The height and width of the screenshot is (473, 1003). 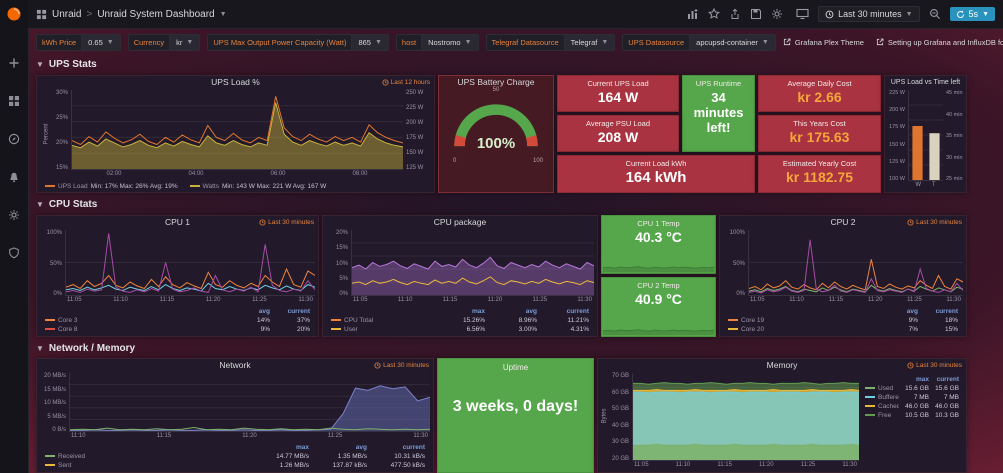 I want to click on panel-title: CPU 2 Temp, so click(x=658, y=285).